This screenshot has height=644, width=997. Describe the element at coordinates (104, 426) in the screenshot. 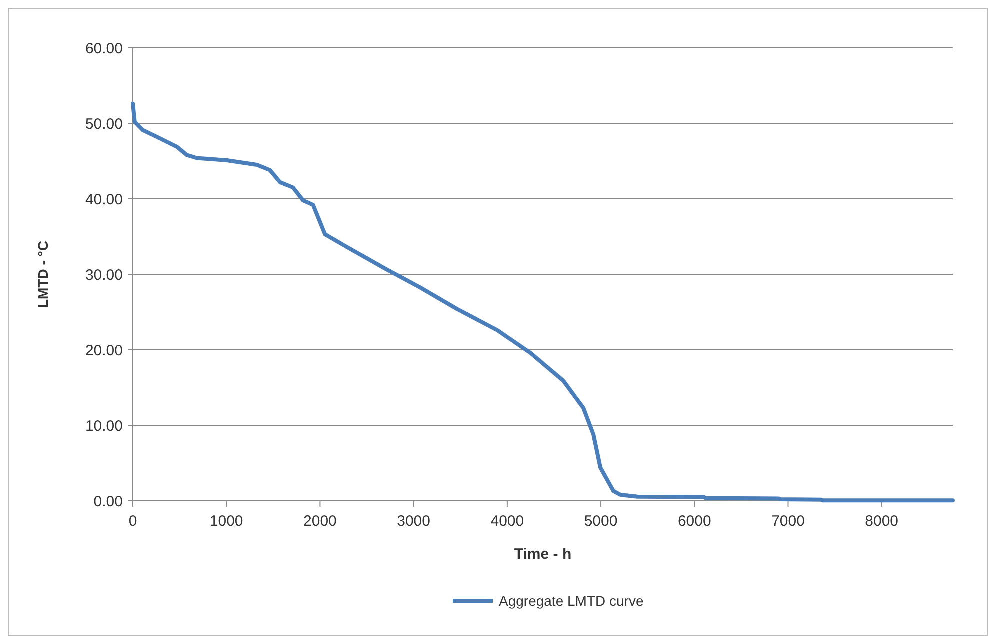

I see `y-tick-label: 10.00` at that location.